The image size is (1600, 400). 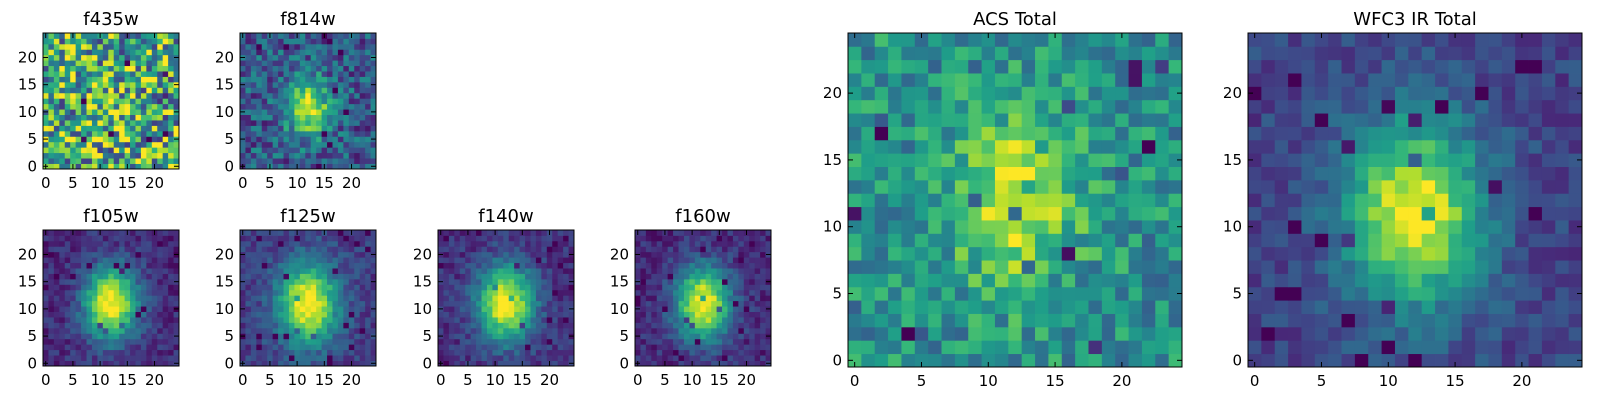 I want to click on x-tick-label: 5, so click(x=270, y=183).